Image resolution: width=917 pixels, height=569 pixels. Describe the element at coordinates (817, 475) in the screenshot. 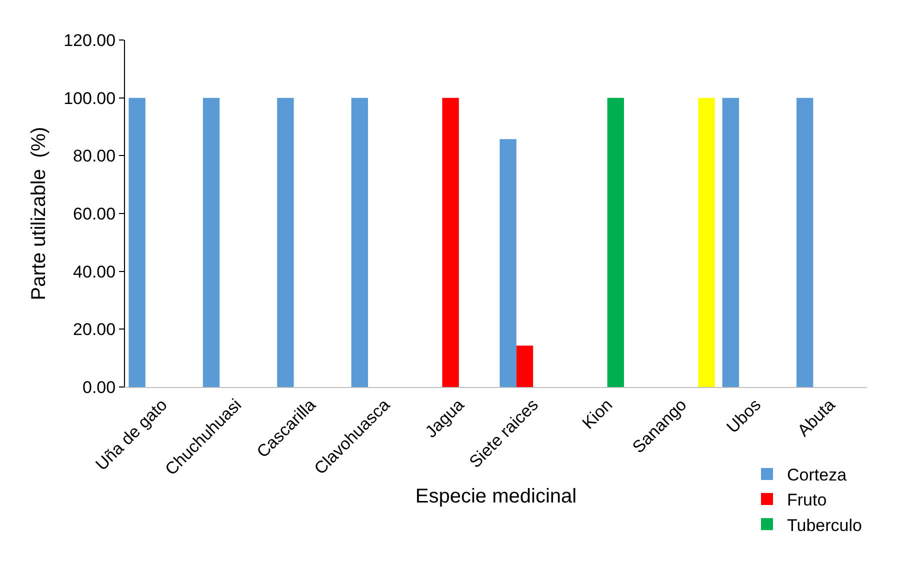

I see `legend-label: Corteza` at that location.